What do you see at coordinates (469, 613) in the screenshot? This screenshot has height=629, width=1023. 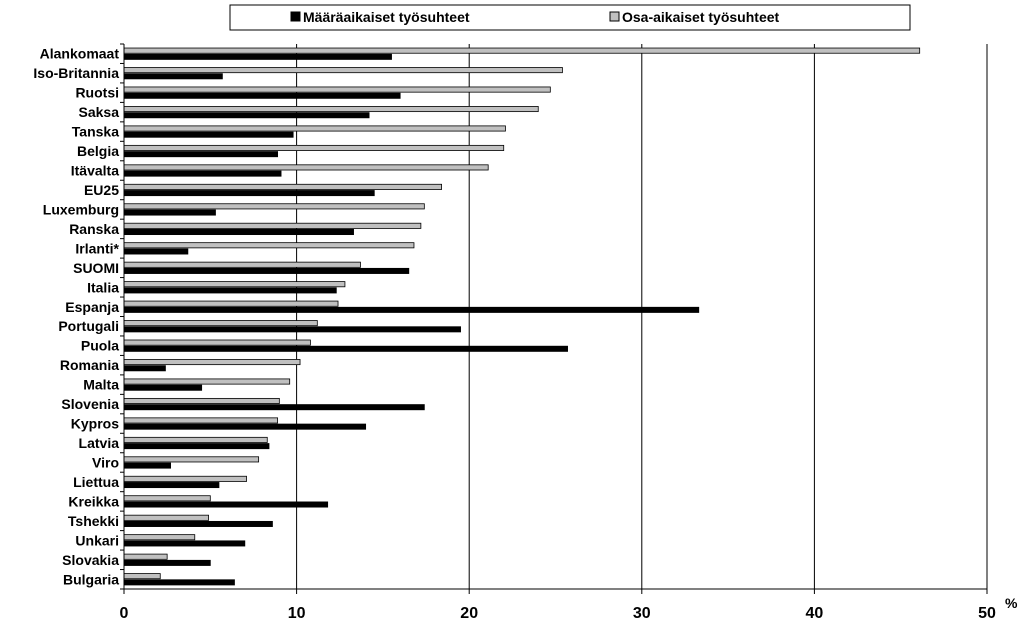 I see `x-tick-label-2: 20` at bounding box center [469, 613].